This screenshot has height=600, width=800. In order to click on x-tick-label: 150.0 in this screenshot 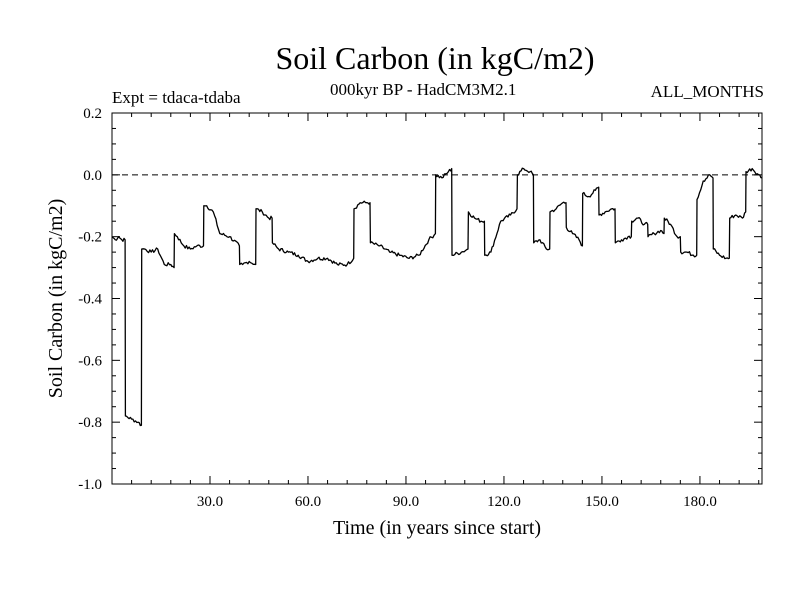, I will do `click(602, 502)`.